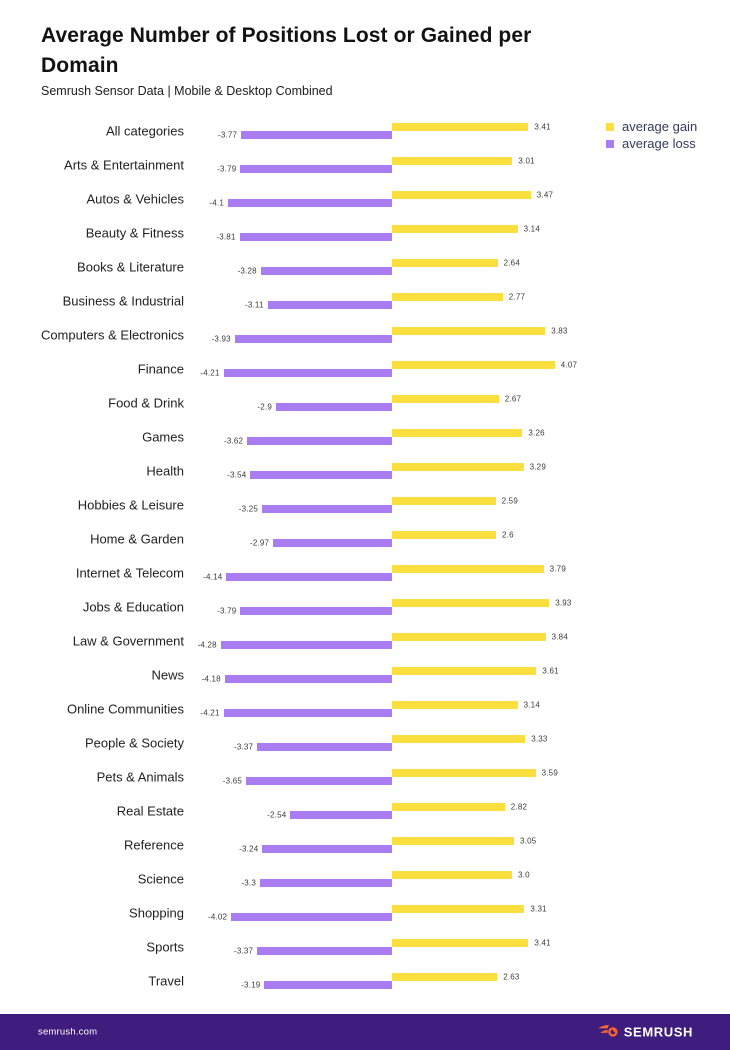 The image size is (730, 1050). What do you see at coordinates (140, 776) in the screenshot?
I see `category-label: Pets & Animals` at bounding box center [140, 776].